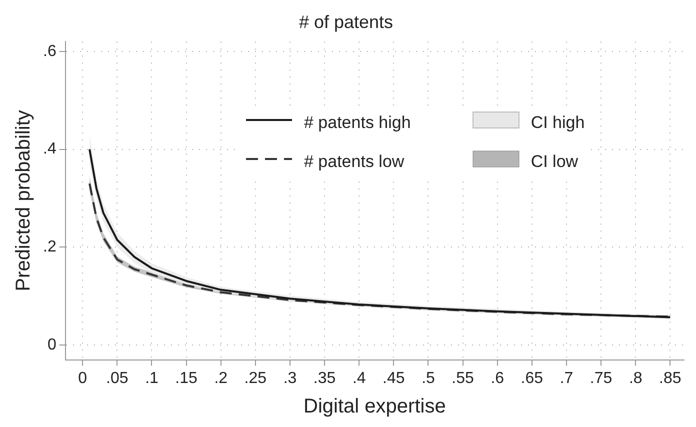 This screenshot has height=427, width=696. Describe the element at coordinates (463, 378) in the screenshot. I see `x-tick-label: .55` at that location.